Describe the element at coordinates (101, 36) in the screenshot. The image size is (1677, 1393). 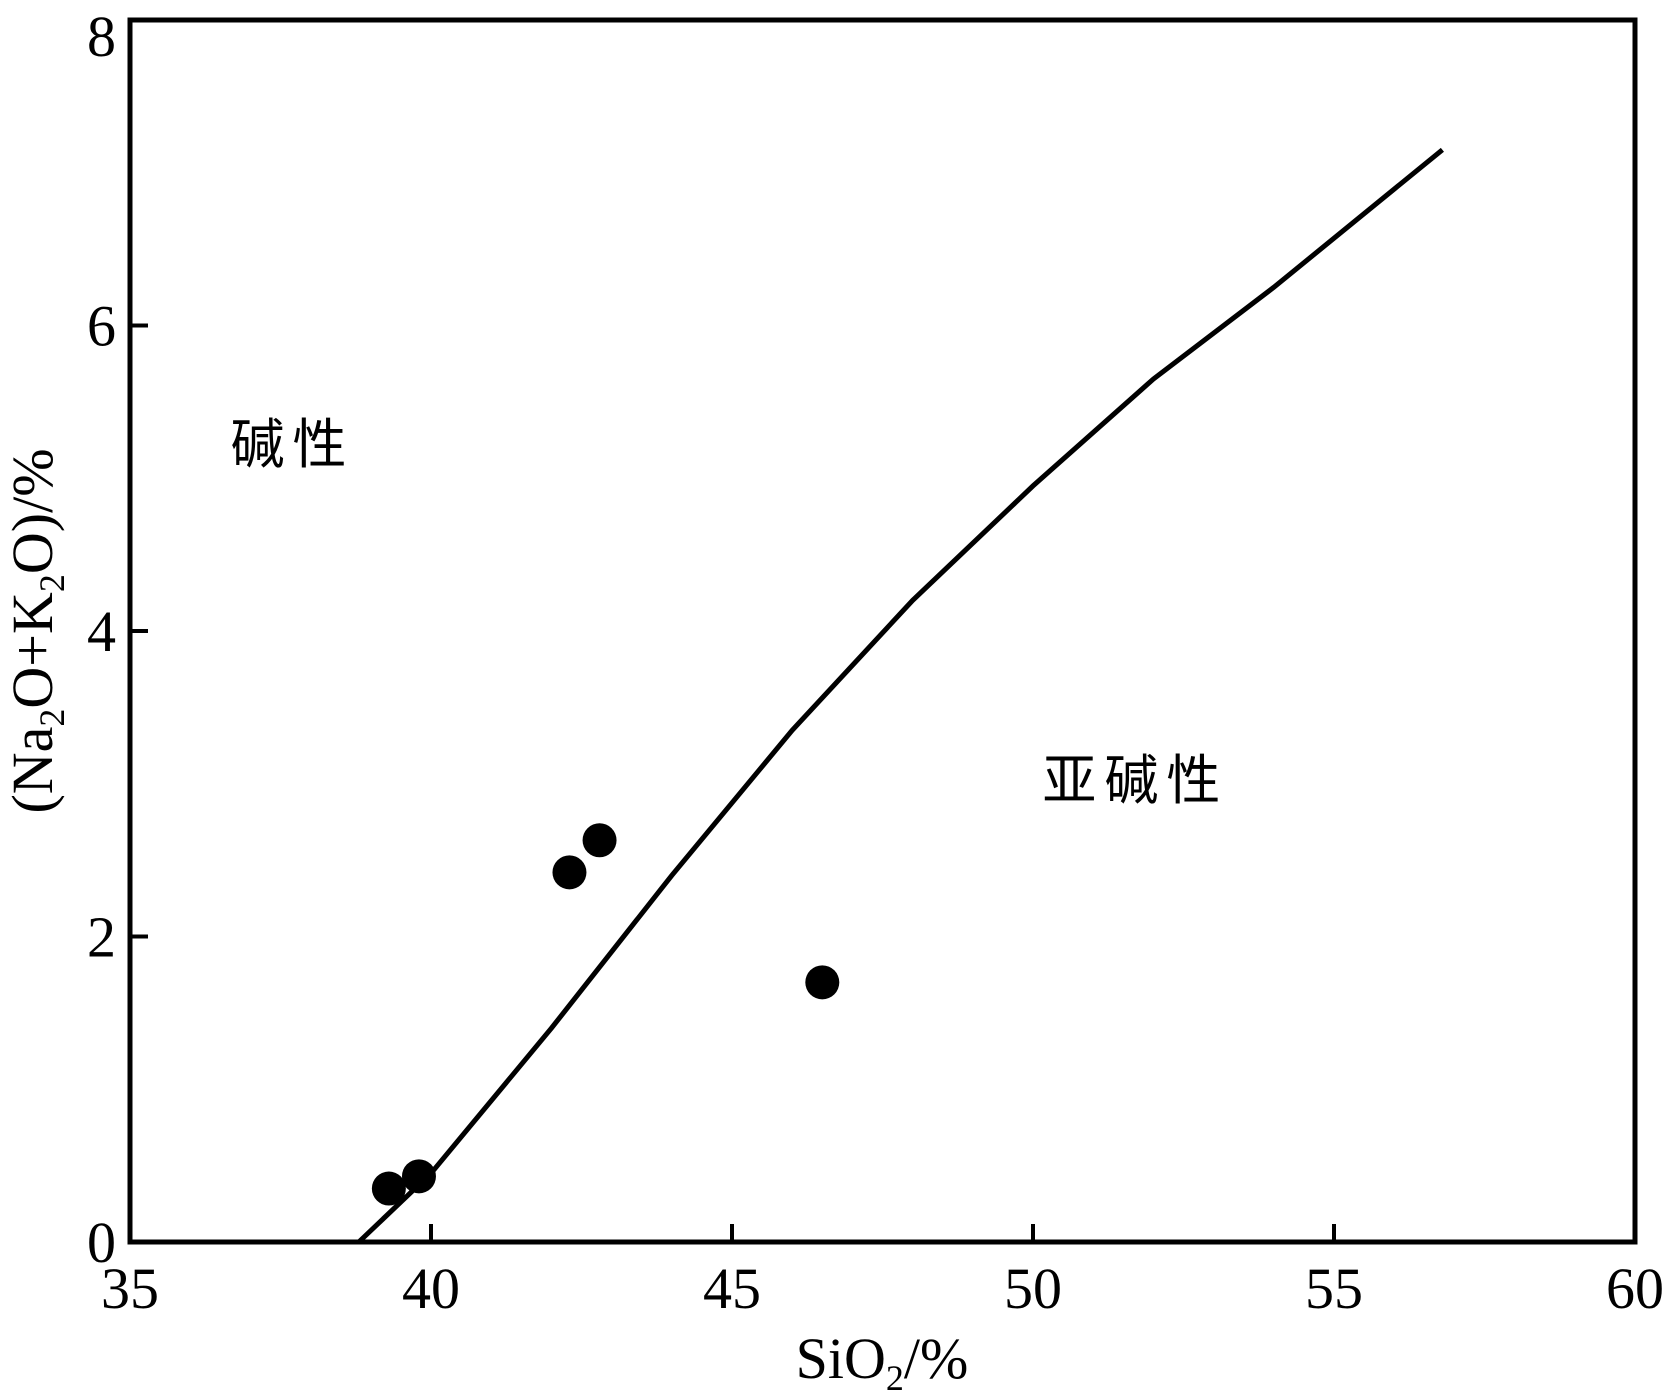
I see `y-tick-label: 8` at that location.